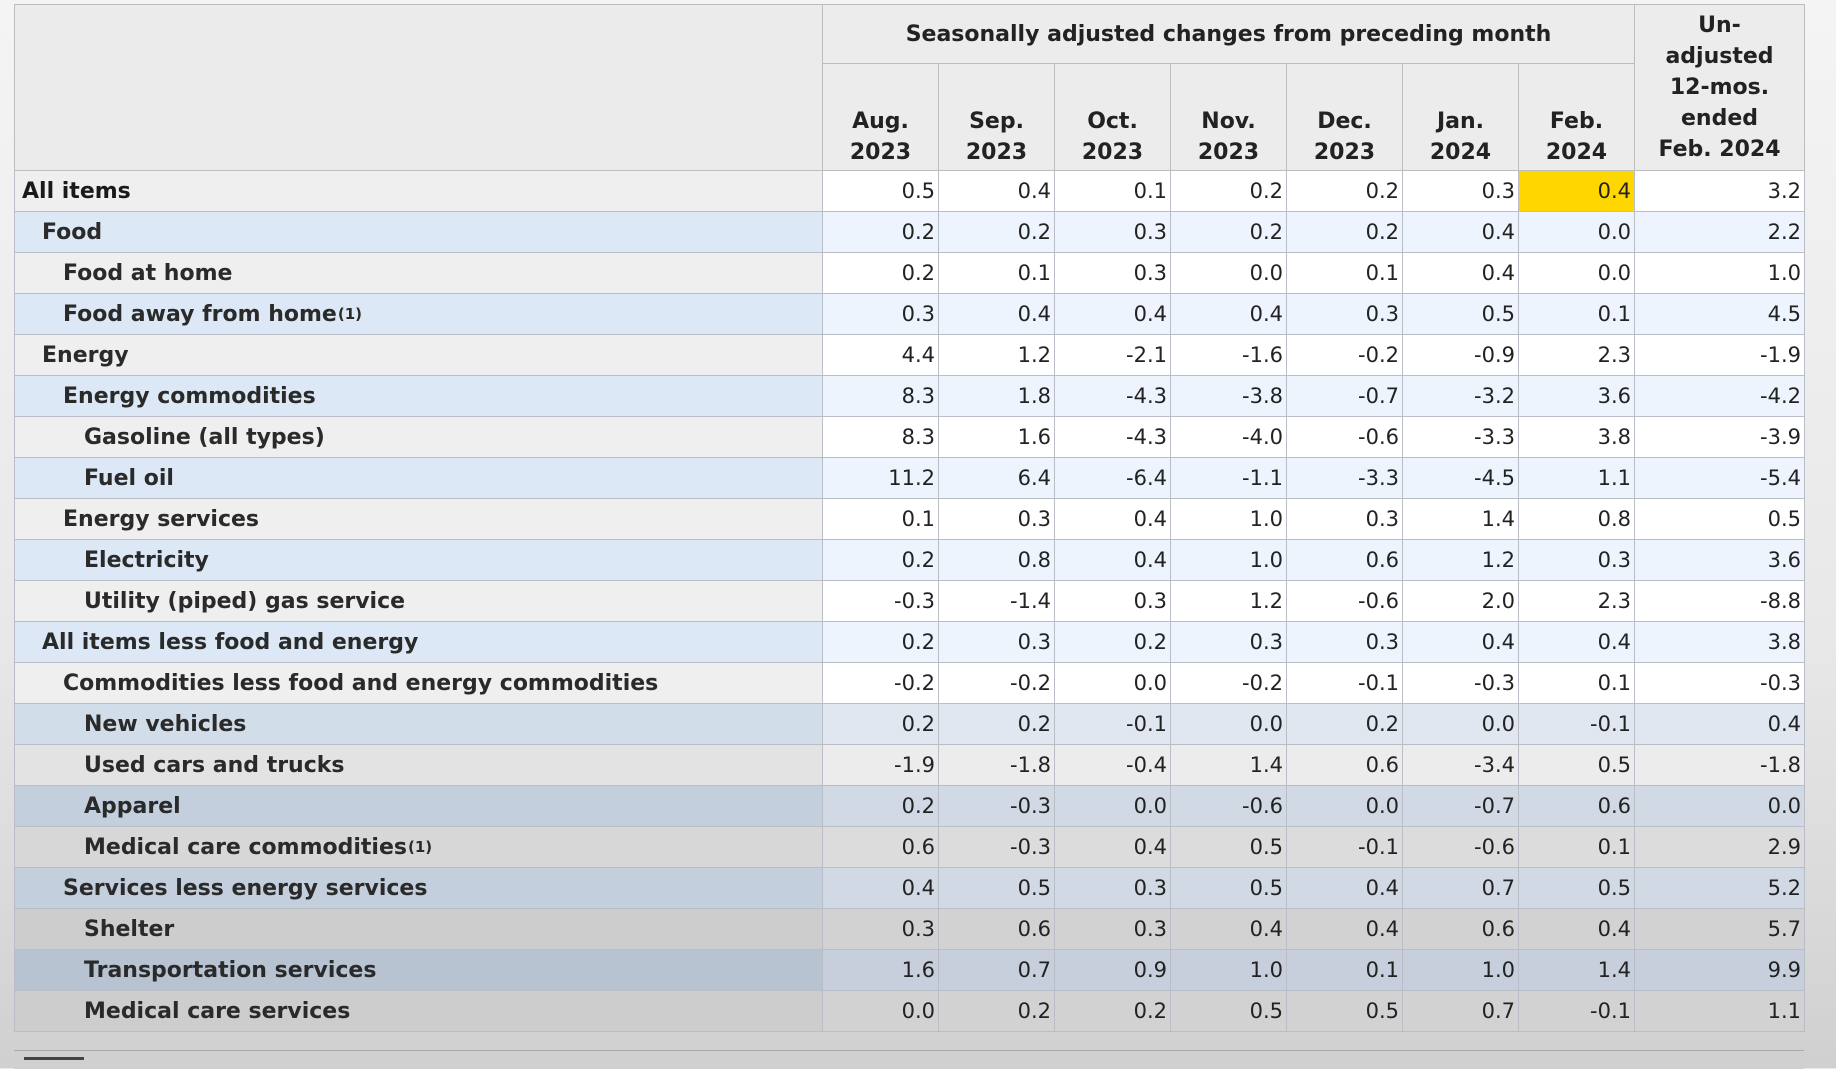  I want to click on unadjusted-12-month-header: Un- adjusted 12-mos. ended Feb. 2024, so click(1719, 87).